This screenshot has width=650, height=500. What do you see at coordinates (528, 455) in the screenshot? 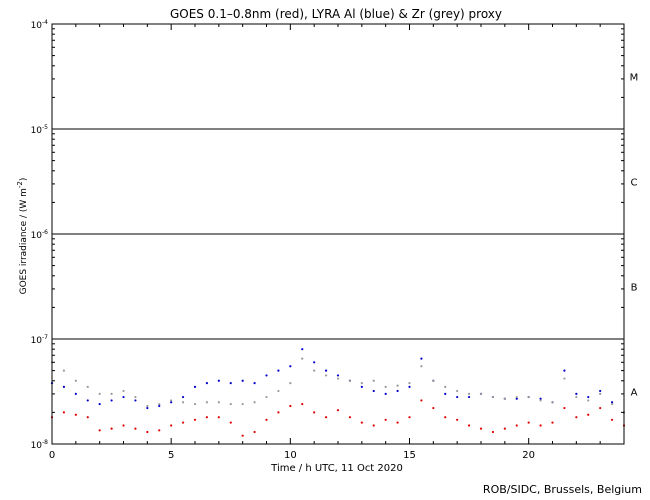
I see `x-tick-label: 20` at bounding box center [528, 455].